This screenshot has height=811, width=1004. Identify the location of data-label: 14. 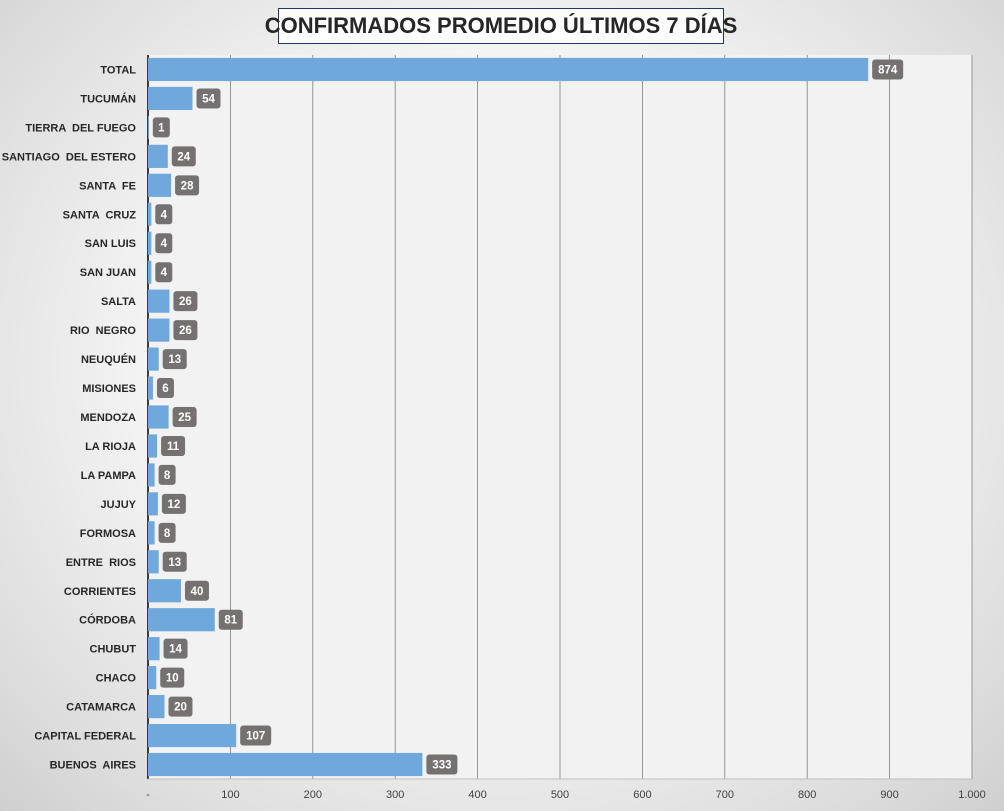
(175, 650).